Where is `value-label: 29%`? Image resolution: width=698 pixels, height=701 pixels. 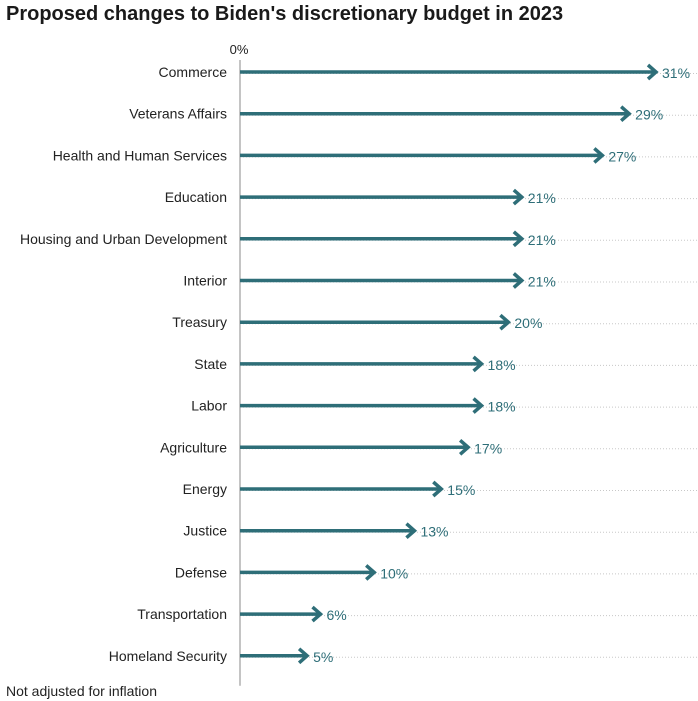
value-label: 29% is located at coordinates (649, 115).